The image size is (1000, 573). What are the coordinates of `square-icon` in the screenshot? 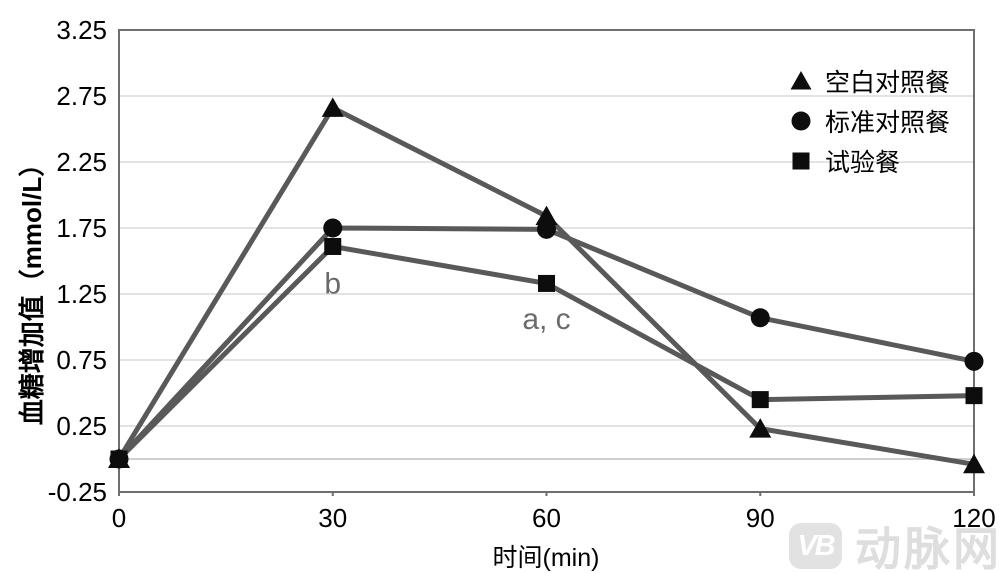 It's located at (801, 161).